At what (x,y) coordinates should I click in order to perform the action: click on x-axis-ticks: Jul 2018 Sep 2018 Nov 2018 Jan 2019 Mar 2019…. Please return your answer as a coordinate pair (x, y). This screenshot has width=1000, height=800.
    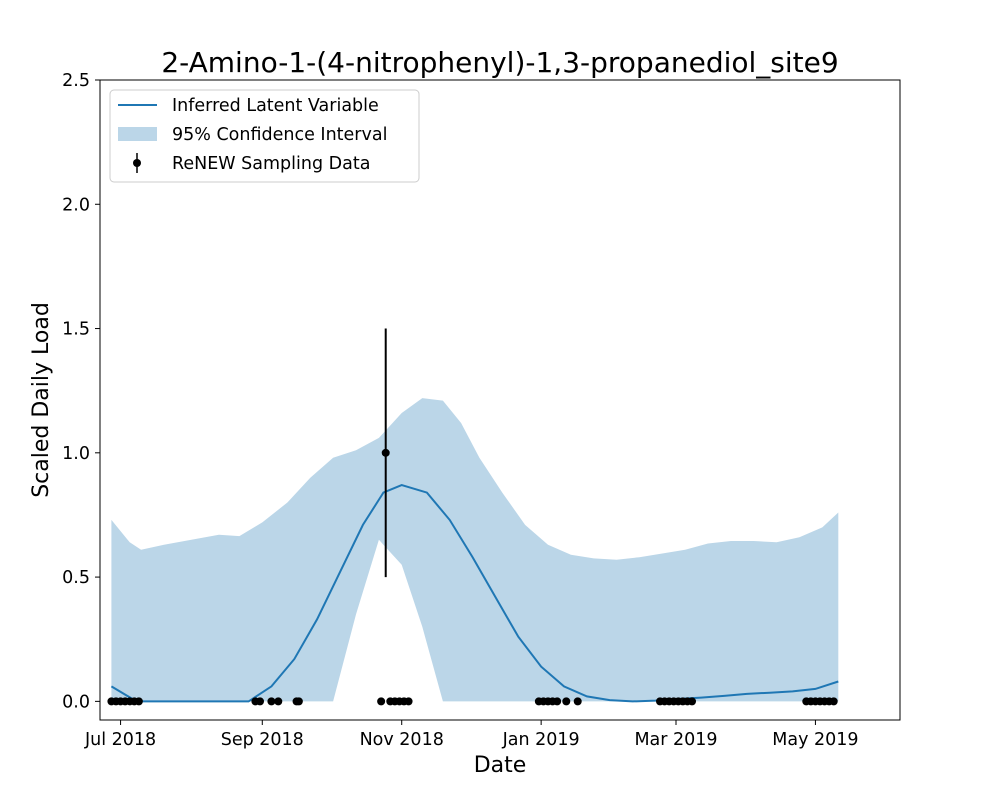
    Looking at the image, I should click on (471, 735).